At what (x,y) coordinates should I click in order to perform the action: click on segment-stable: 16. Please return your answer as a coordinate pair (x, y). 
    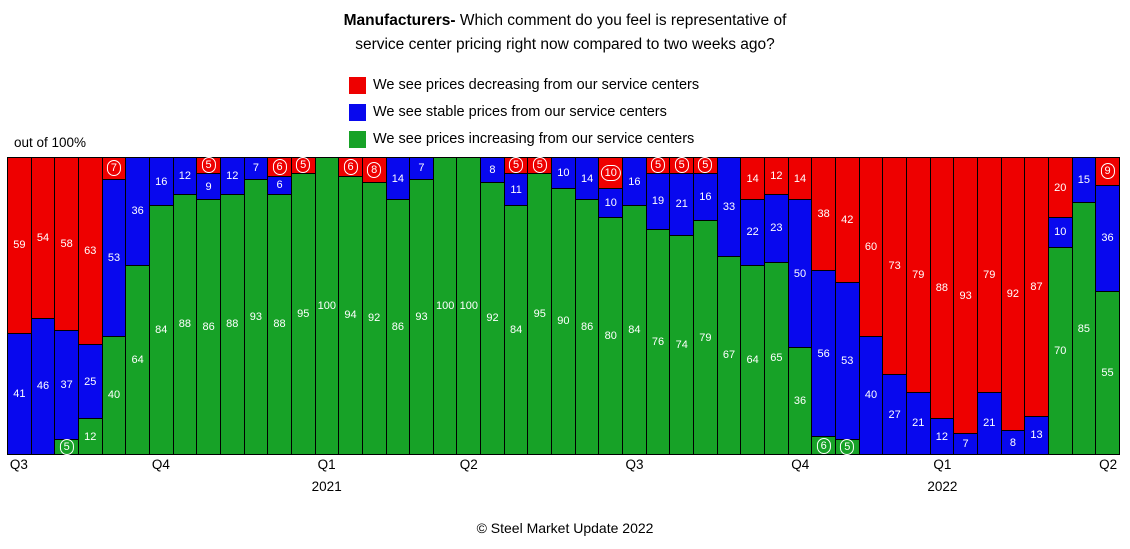
    Looking at the image, I should click on (705, 196).